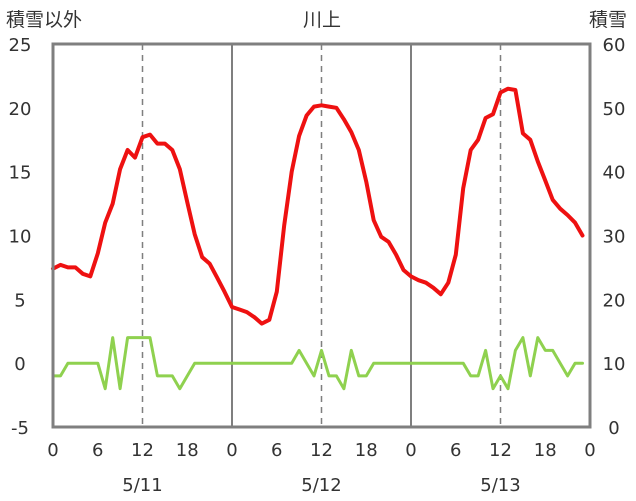 Image resolution: width=636 pixels, height=501 pixels. What do you see at coordinates (20, 173) in the screenshot?
I see `left-tick-label: 15` at bounding box center [20, 173].